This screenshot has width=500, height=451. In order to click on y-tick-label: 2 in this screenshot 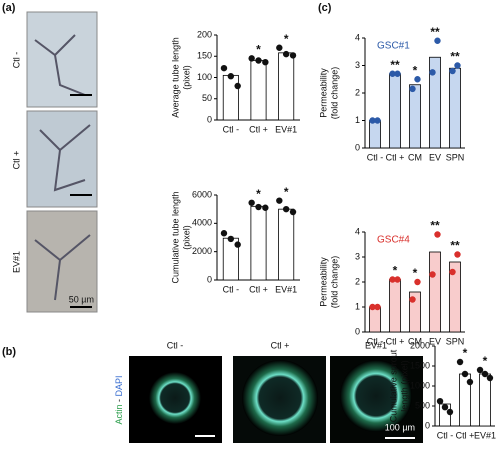, I will do `click(357, 92)`.